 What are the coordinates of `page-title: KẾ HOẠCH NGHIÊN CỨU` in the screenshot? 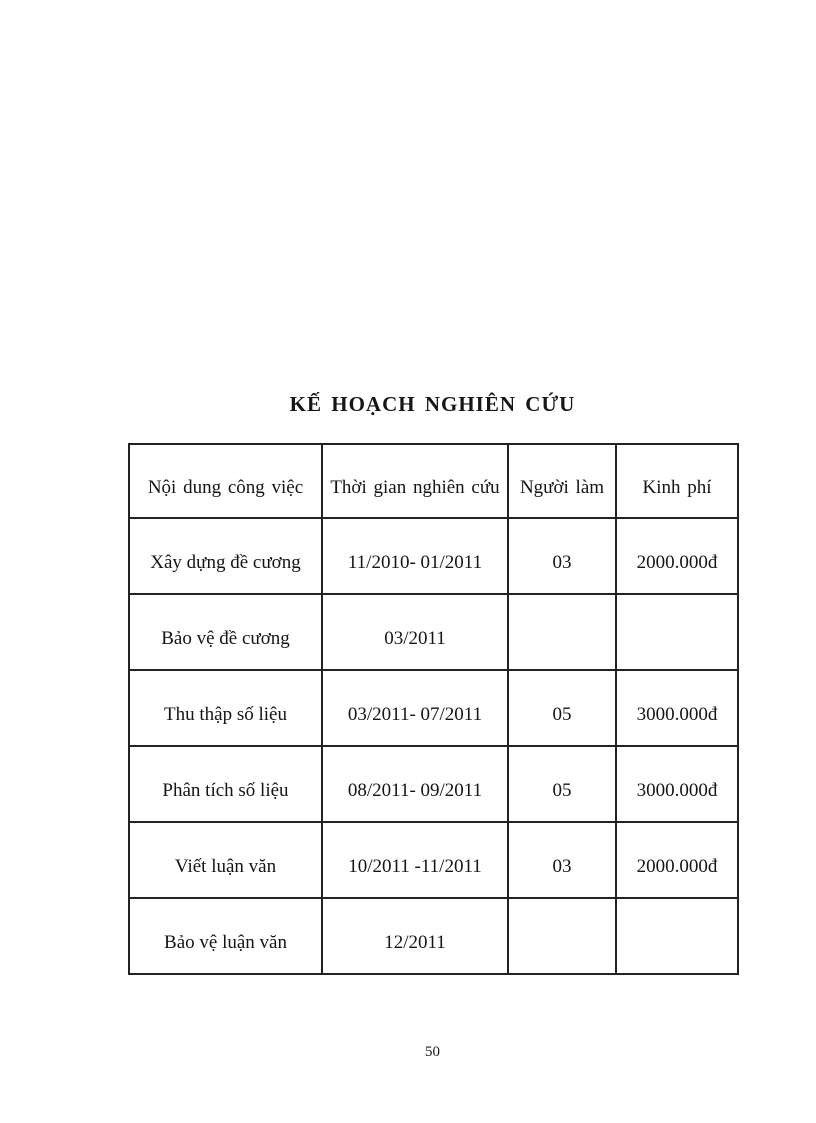 It's located at (432, 404).